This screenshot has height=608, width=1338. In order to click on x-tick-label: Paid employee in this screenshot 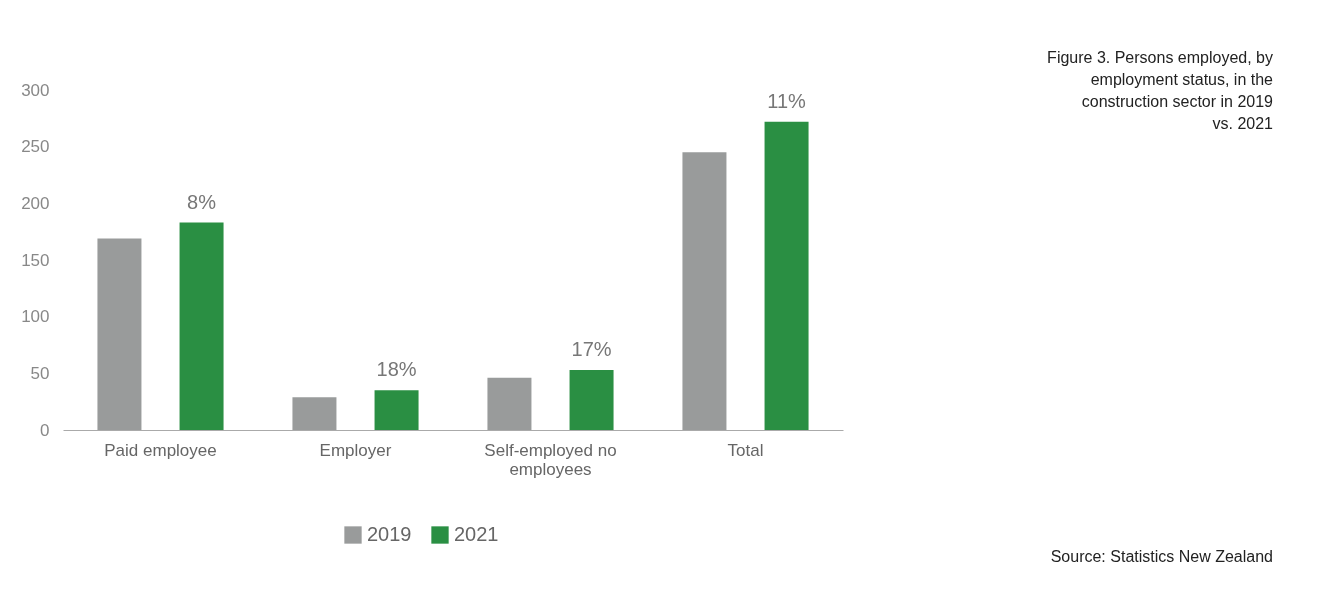, I will do `click(160, 450)`.